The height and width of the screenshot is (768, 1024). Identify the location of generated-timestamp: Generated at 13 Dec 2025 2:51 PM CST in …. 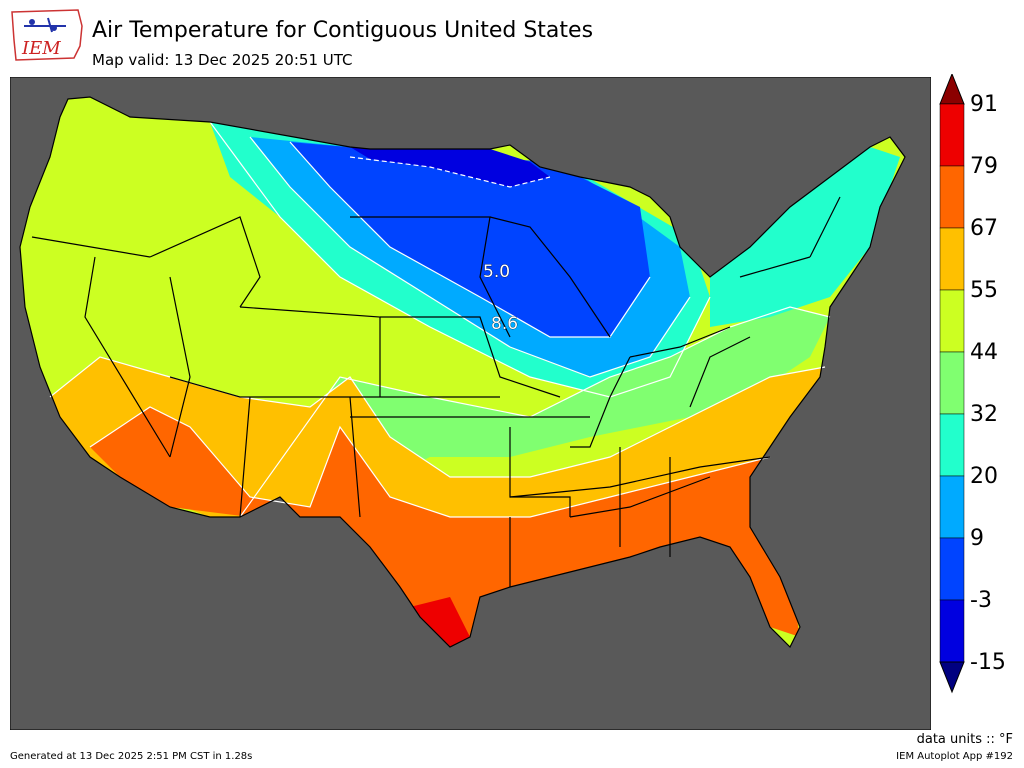
(131, 756).